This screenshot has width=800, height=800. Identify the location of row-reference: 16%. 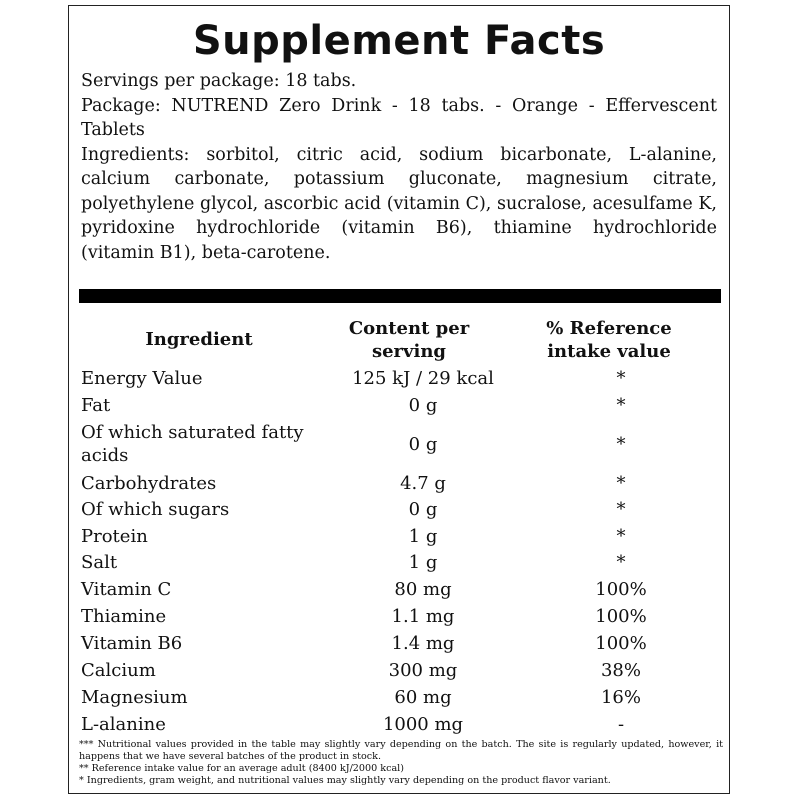
(620, 697).